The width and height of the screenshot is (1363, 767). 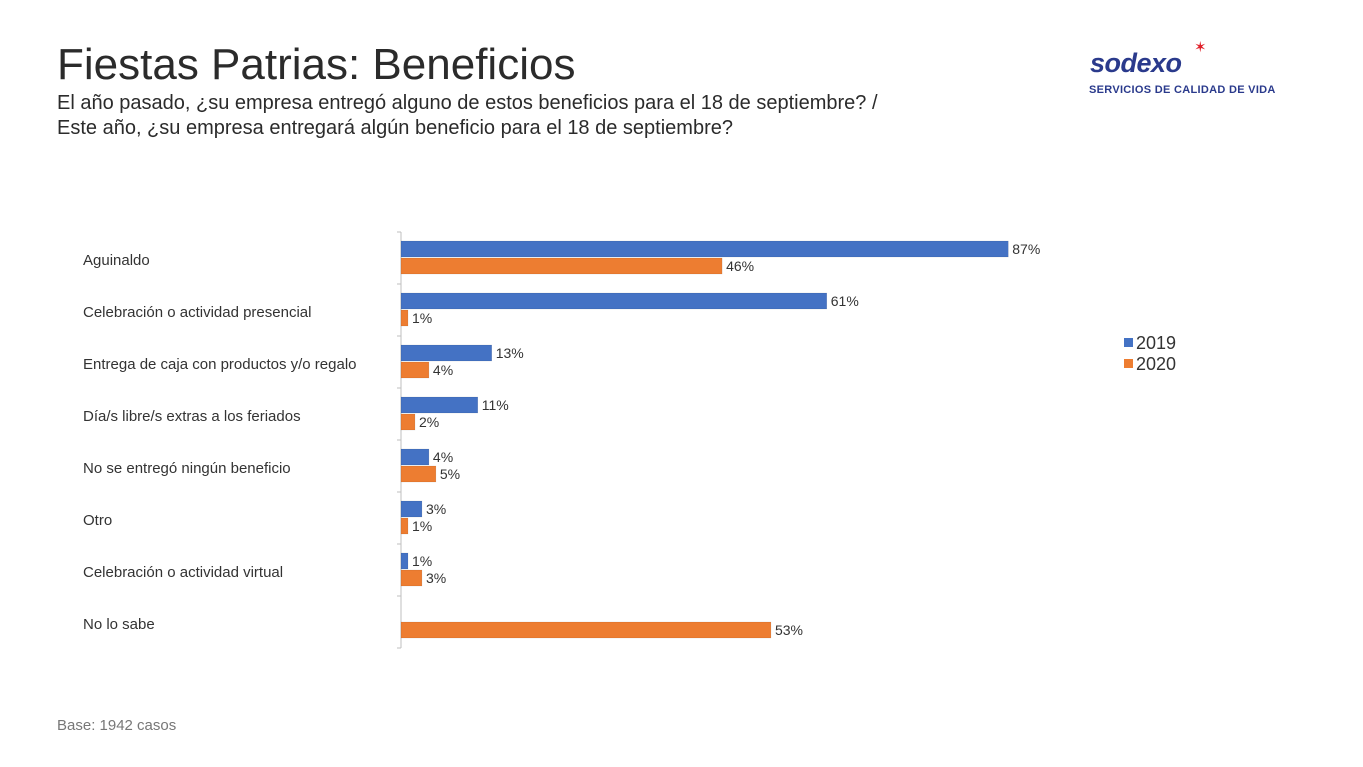 What do you see at coordinates (1026, 249) in the screenshot?
I see `data-label: 87%` at bounding box center [1026, 249].